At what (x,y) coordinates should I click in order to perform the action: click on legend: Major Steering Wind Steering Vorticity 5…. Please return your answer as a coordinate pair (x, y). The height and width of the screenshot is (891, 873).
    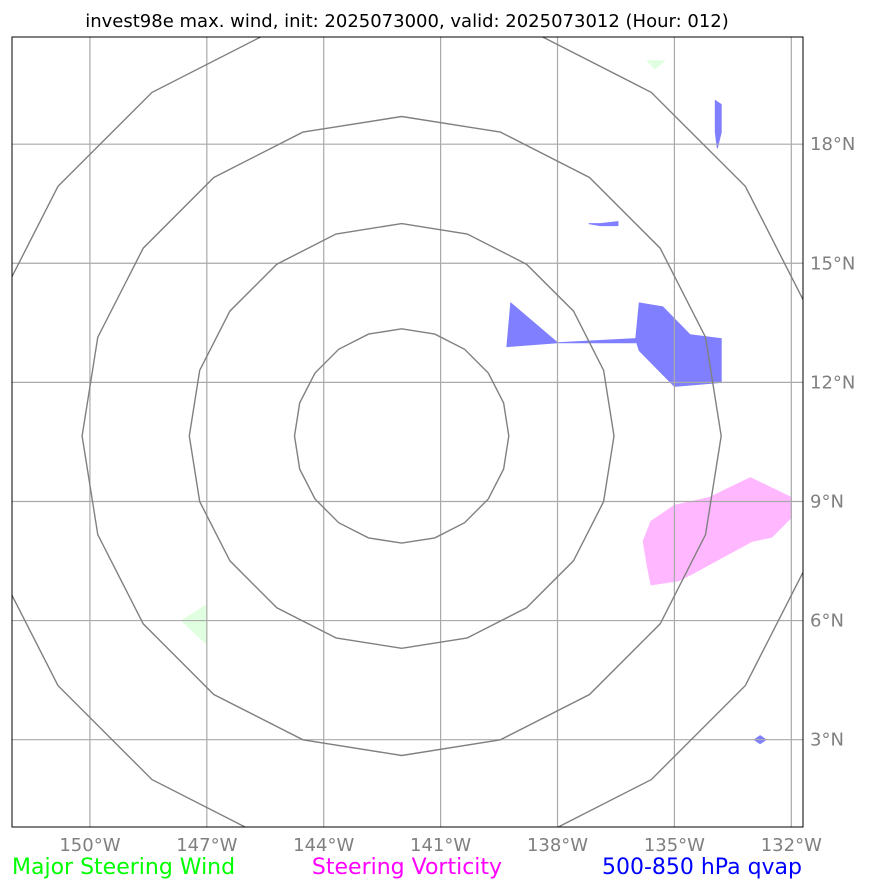
    Looking at the image, I should click on (407, 867).